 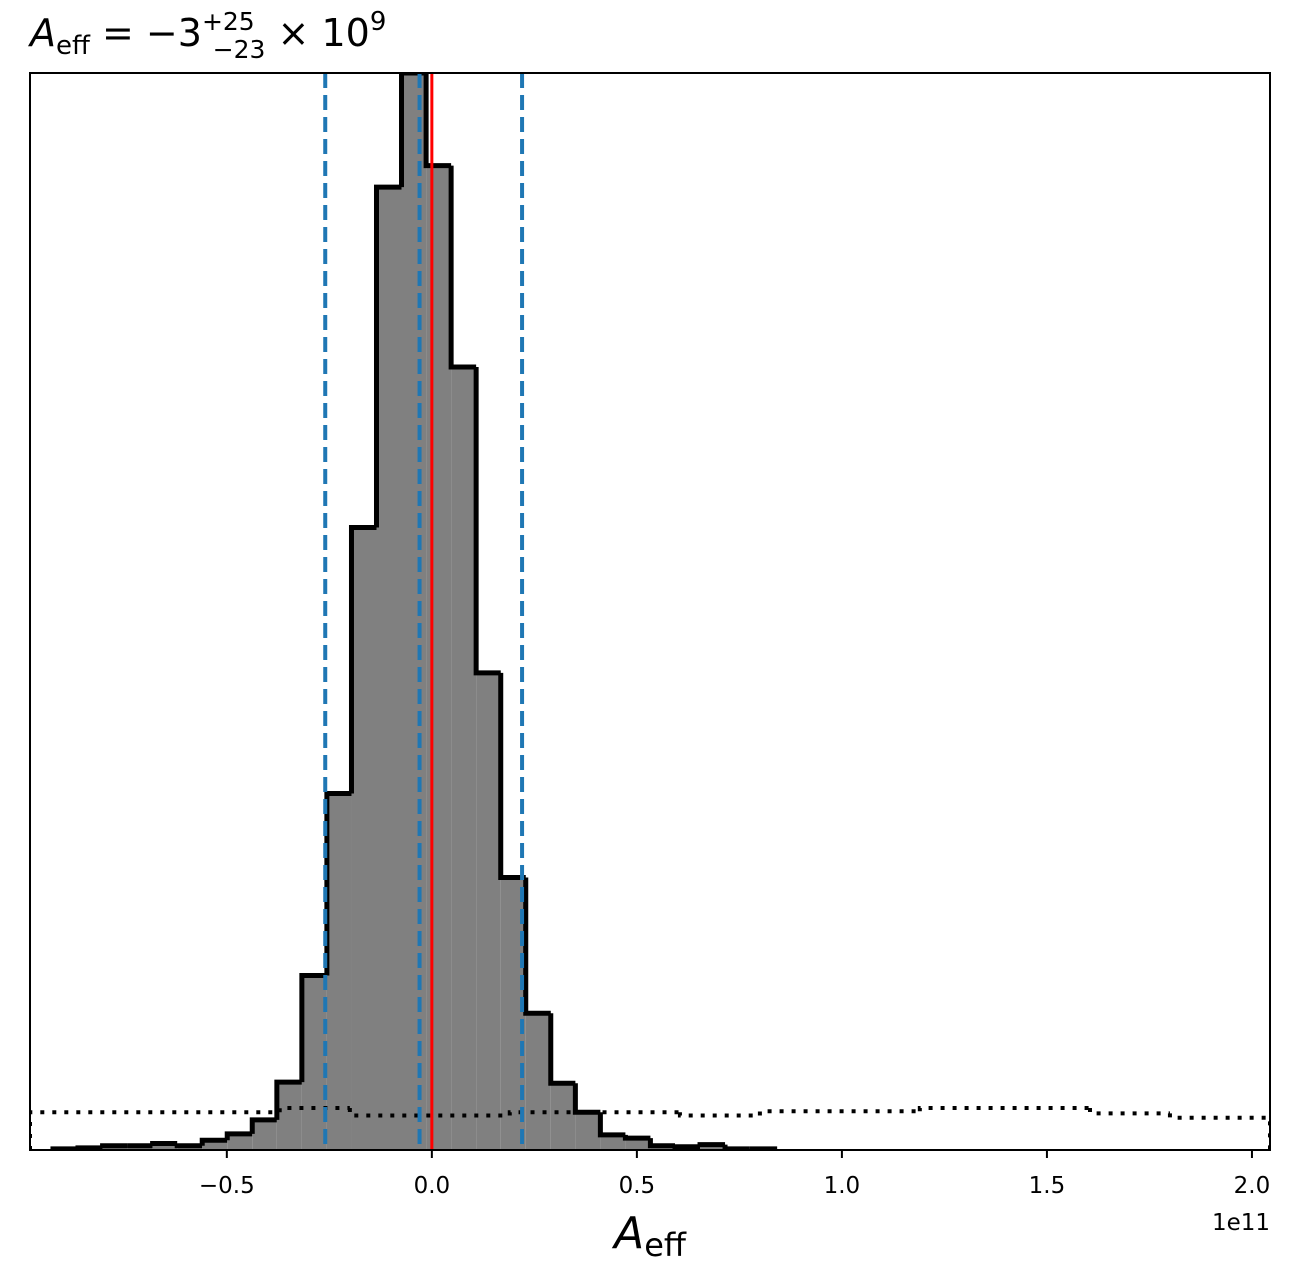 What do you see at coordinates (432, 1186) in the screenshot?
I see `x-tick-label: 0.0` at bounding box center [432, 1186].